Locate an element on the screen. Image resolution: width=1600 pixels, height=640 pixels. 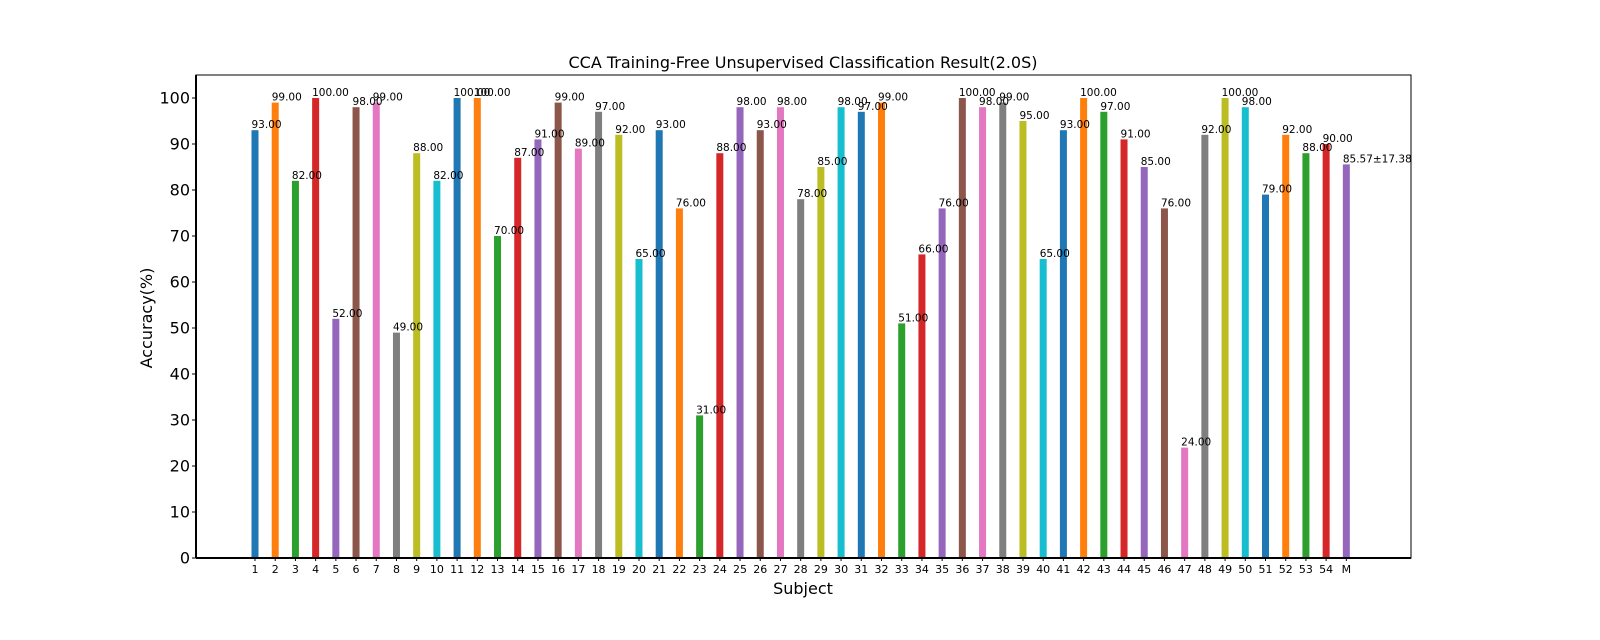
y-tick-label: 80 is located at coordinates (180, 190).